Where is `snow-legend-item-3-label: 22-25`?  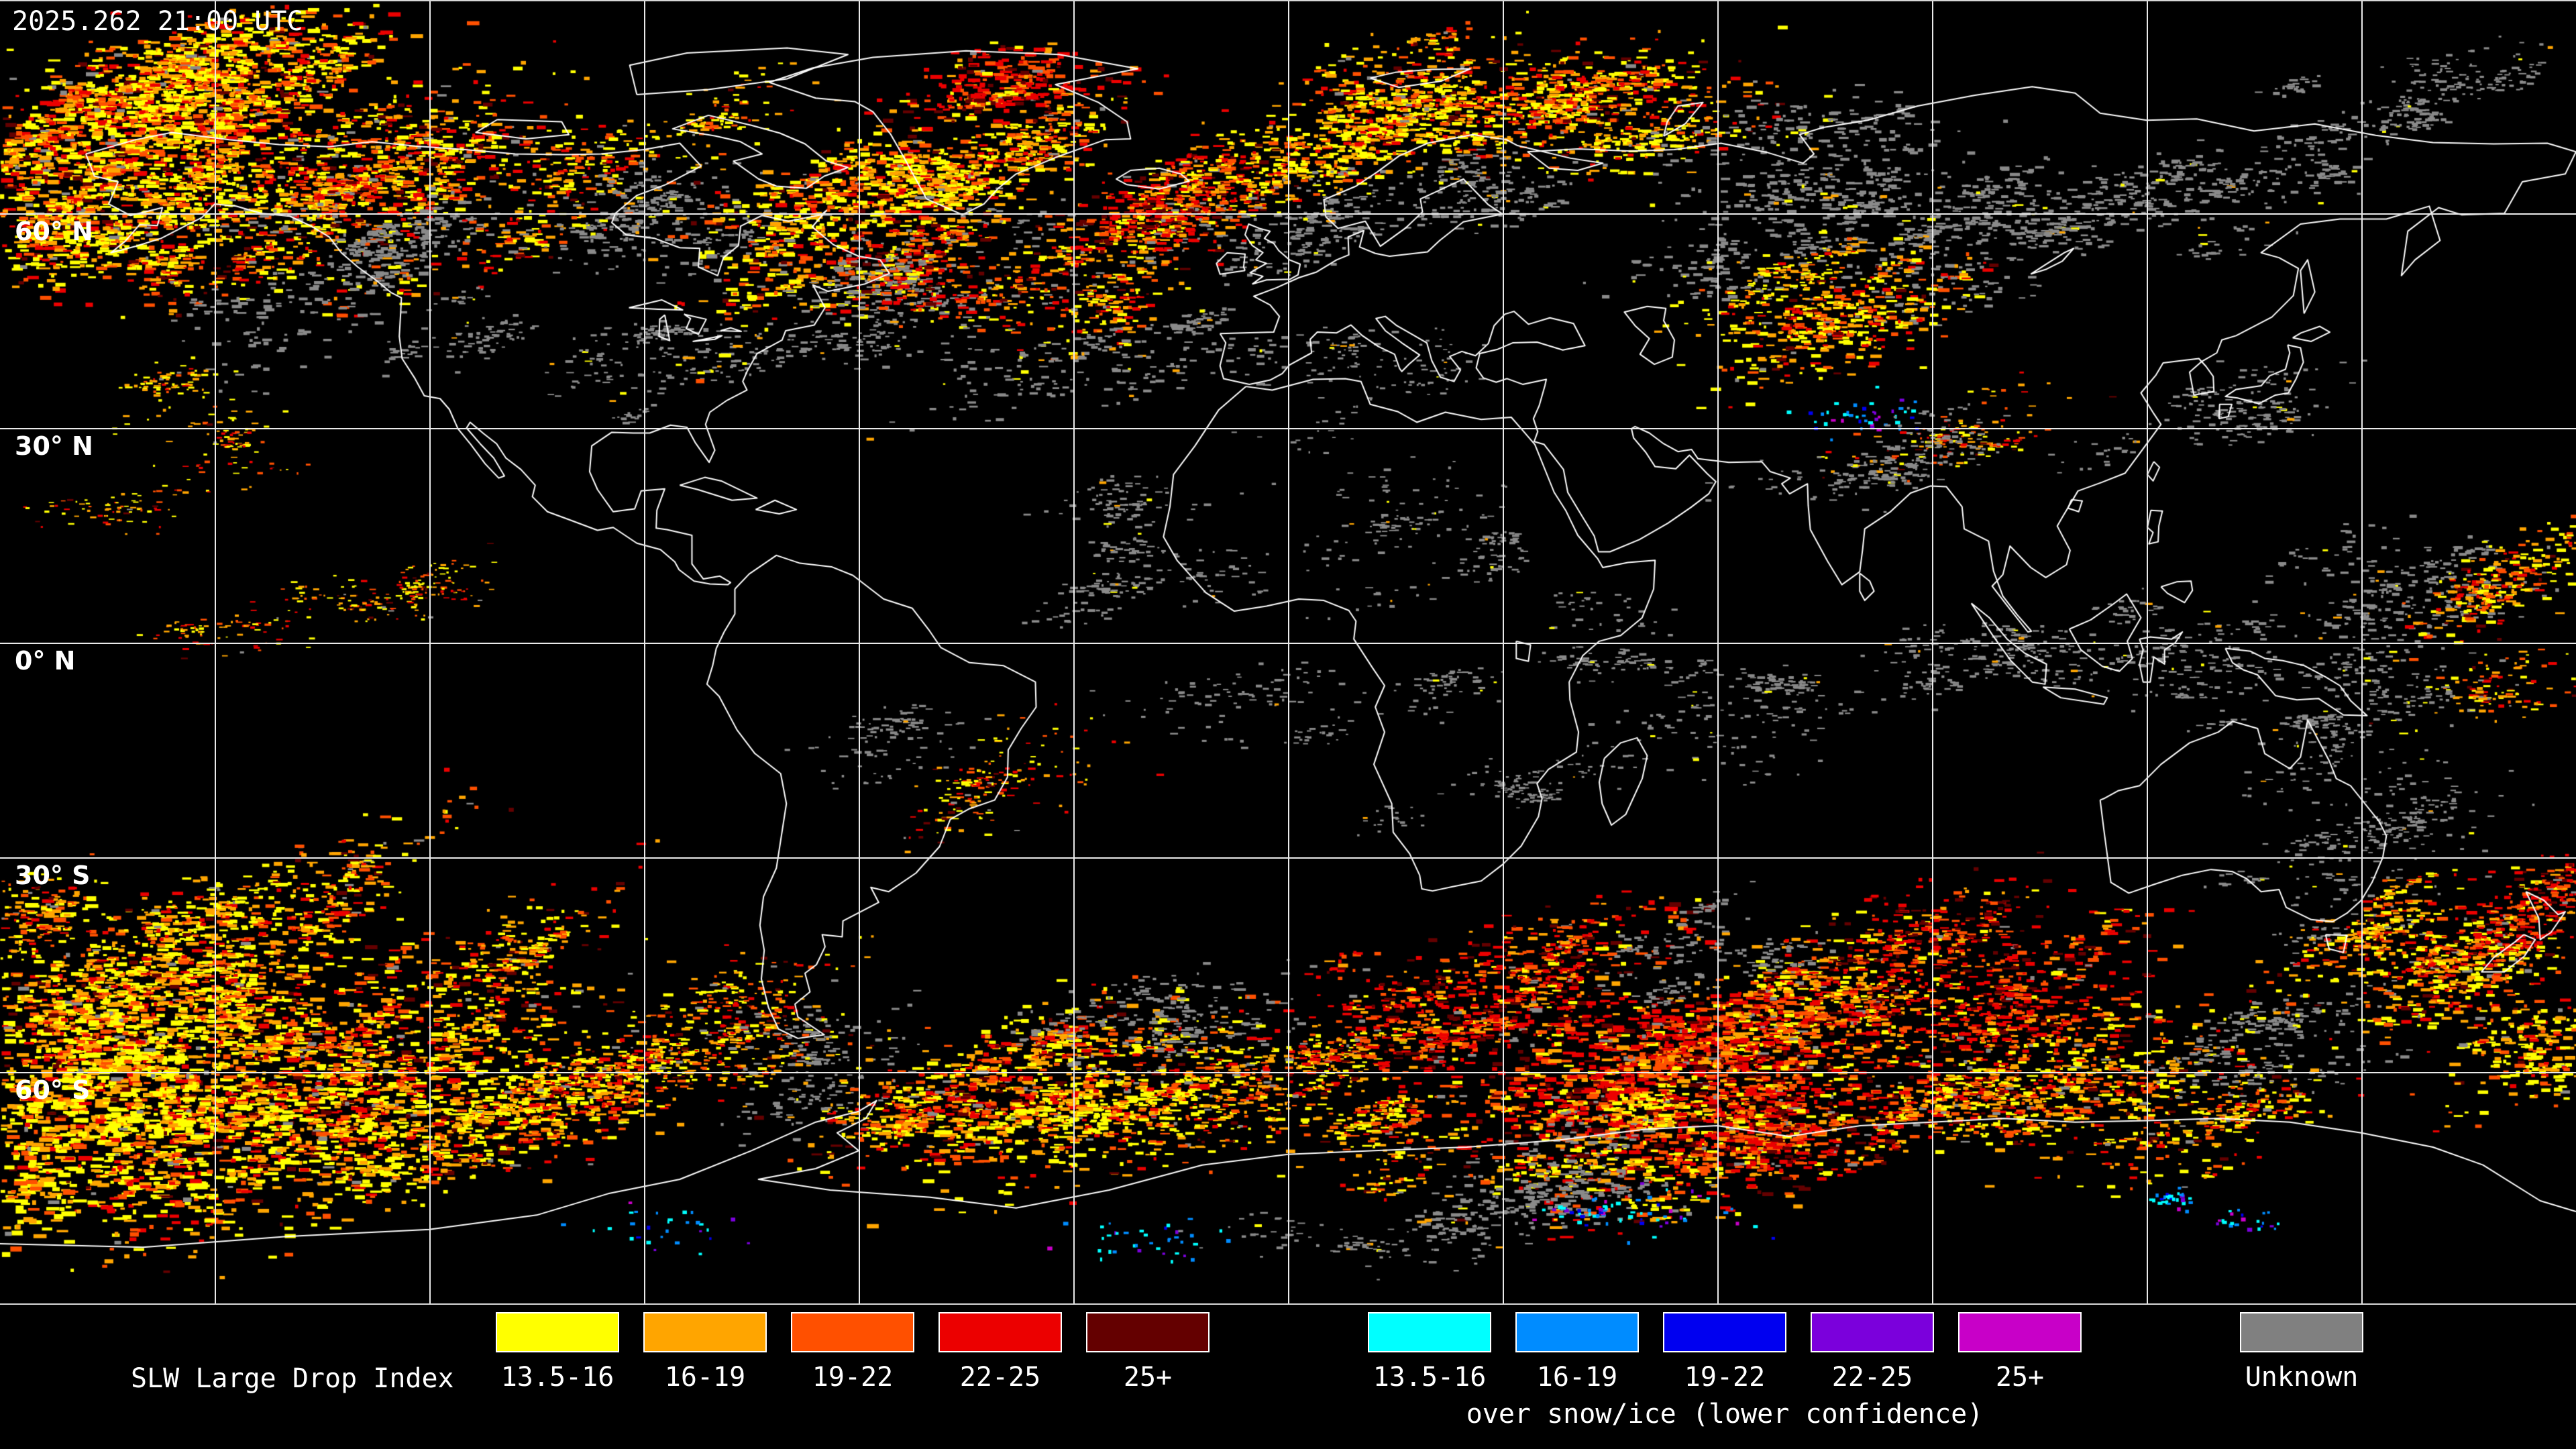
snow-legend-item-3-label: 22-25 is located at coordinates (1872, 1377).